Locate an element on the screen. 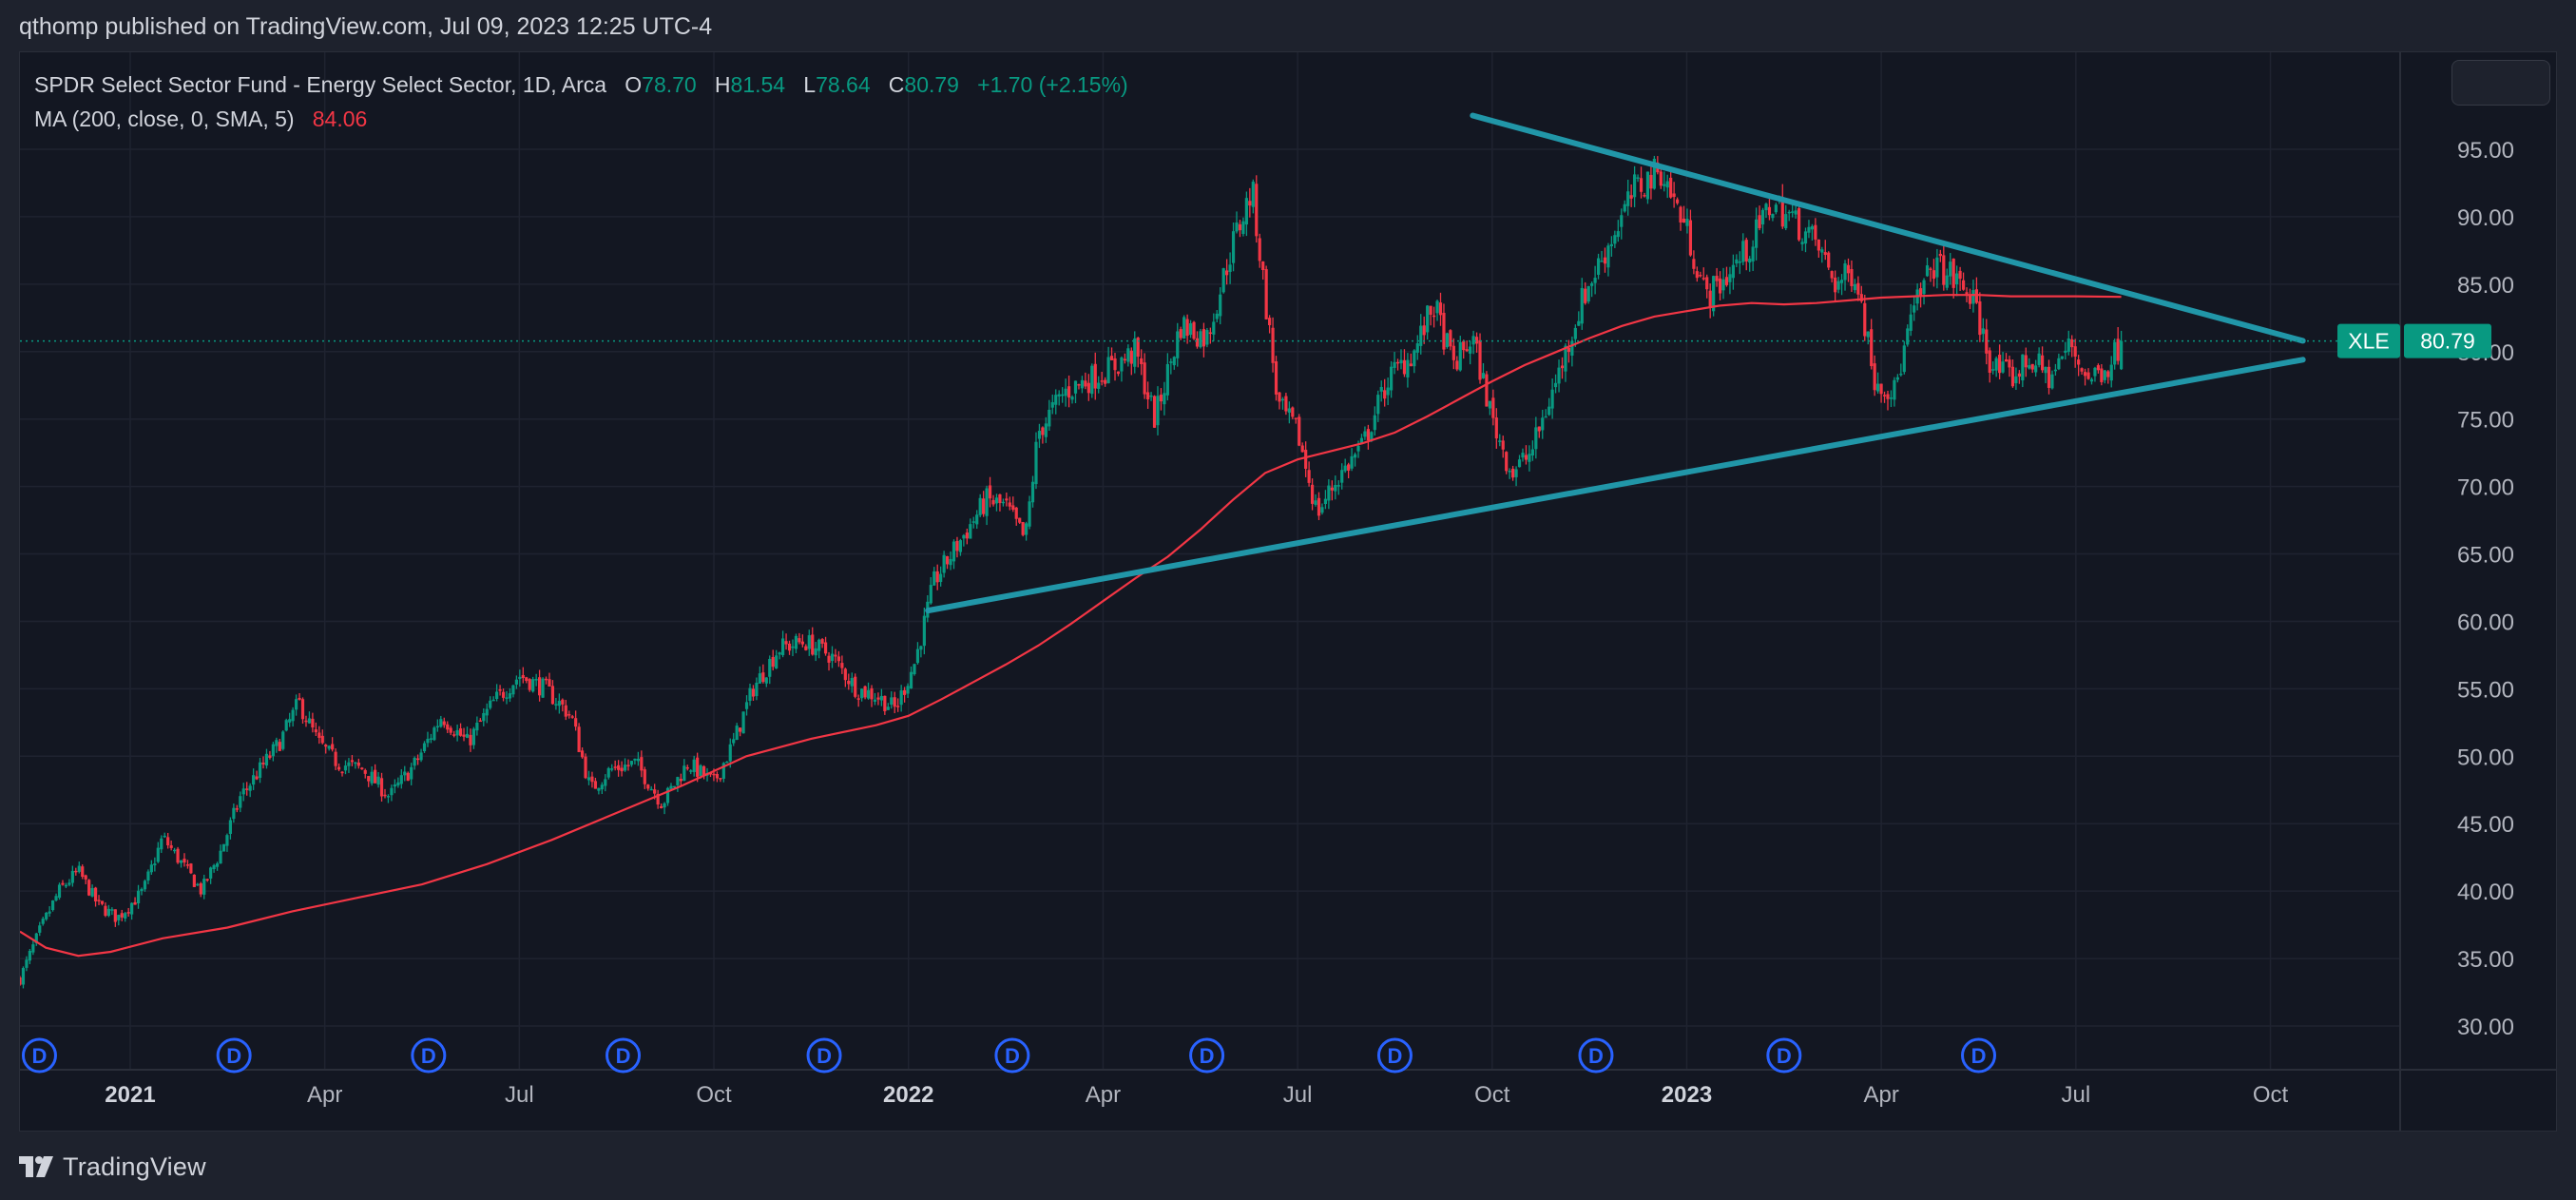  dividend-marker-label: D is located at coordinates (1596, 1056).